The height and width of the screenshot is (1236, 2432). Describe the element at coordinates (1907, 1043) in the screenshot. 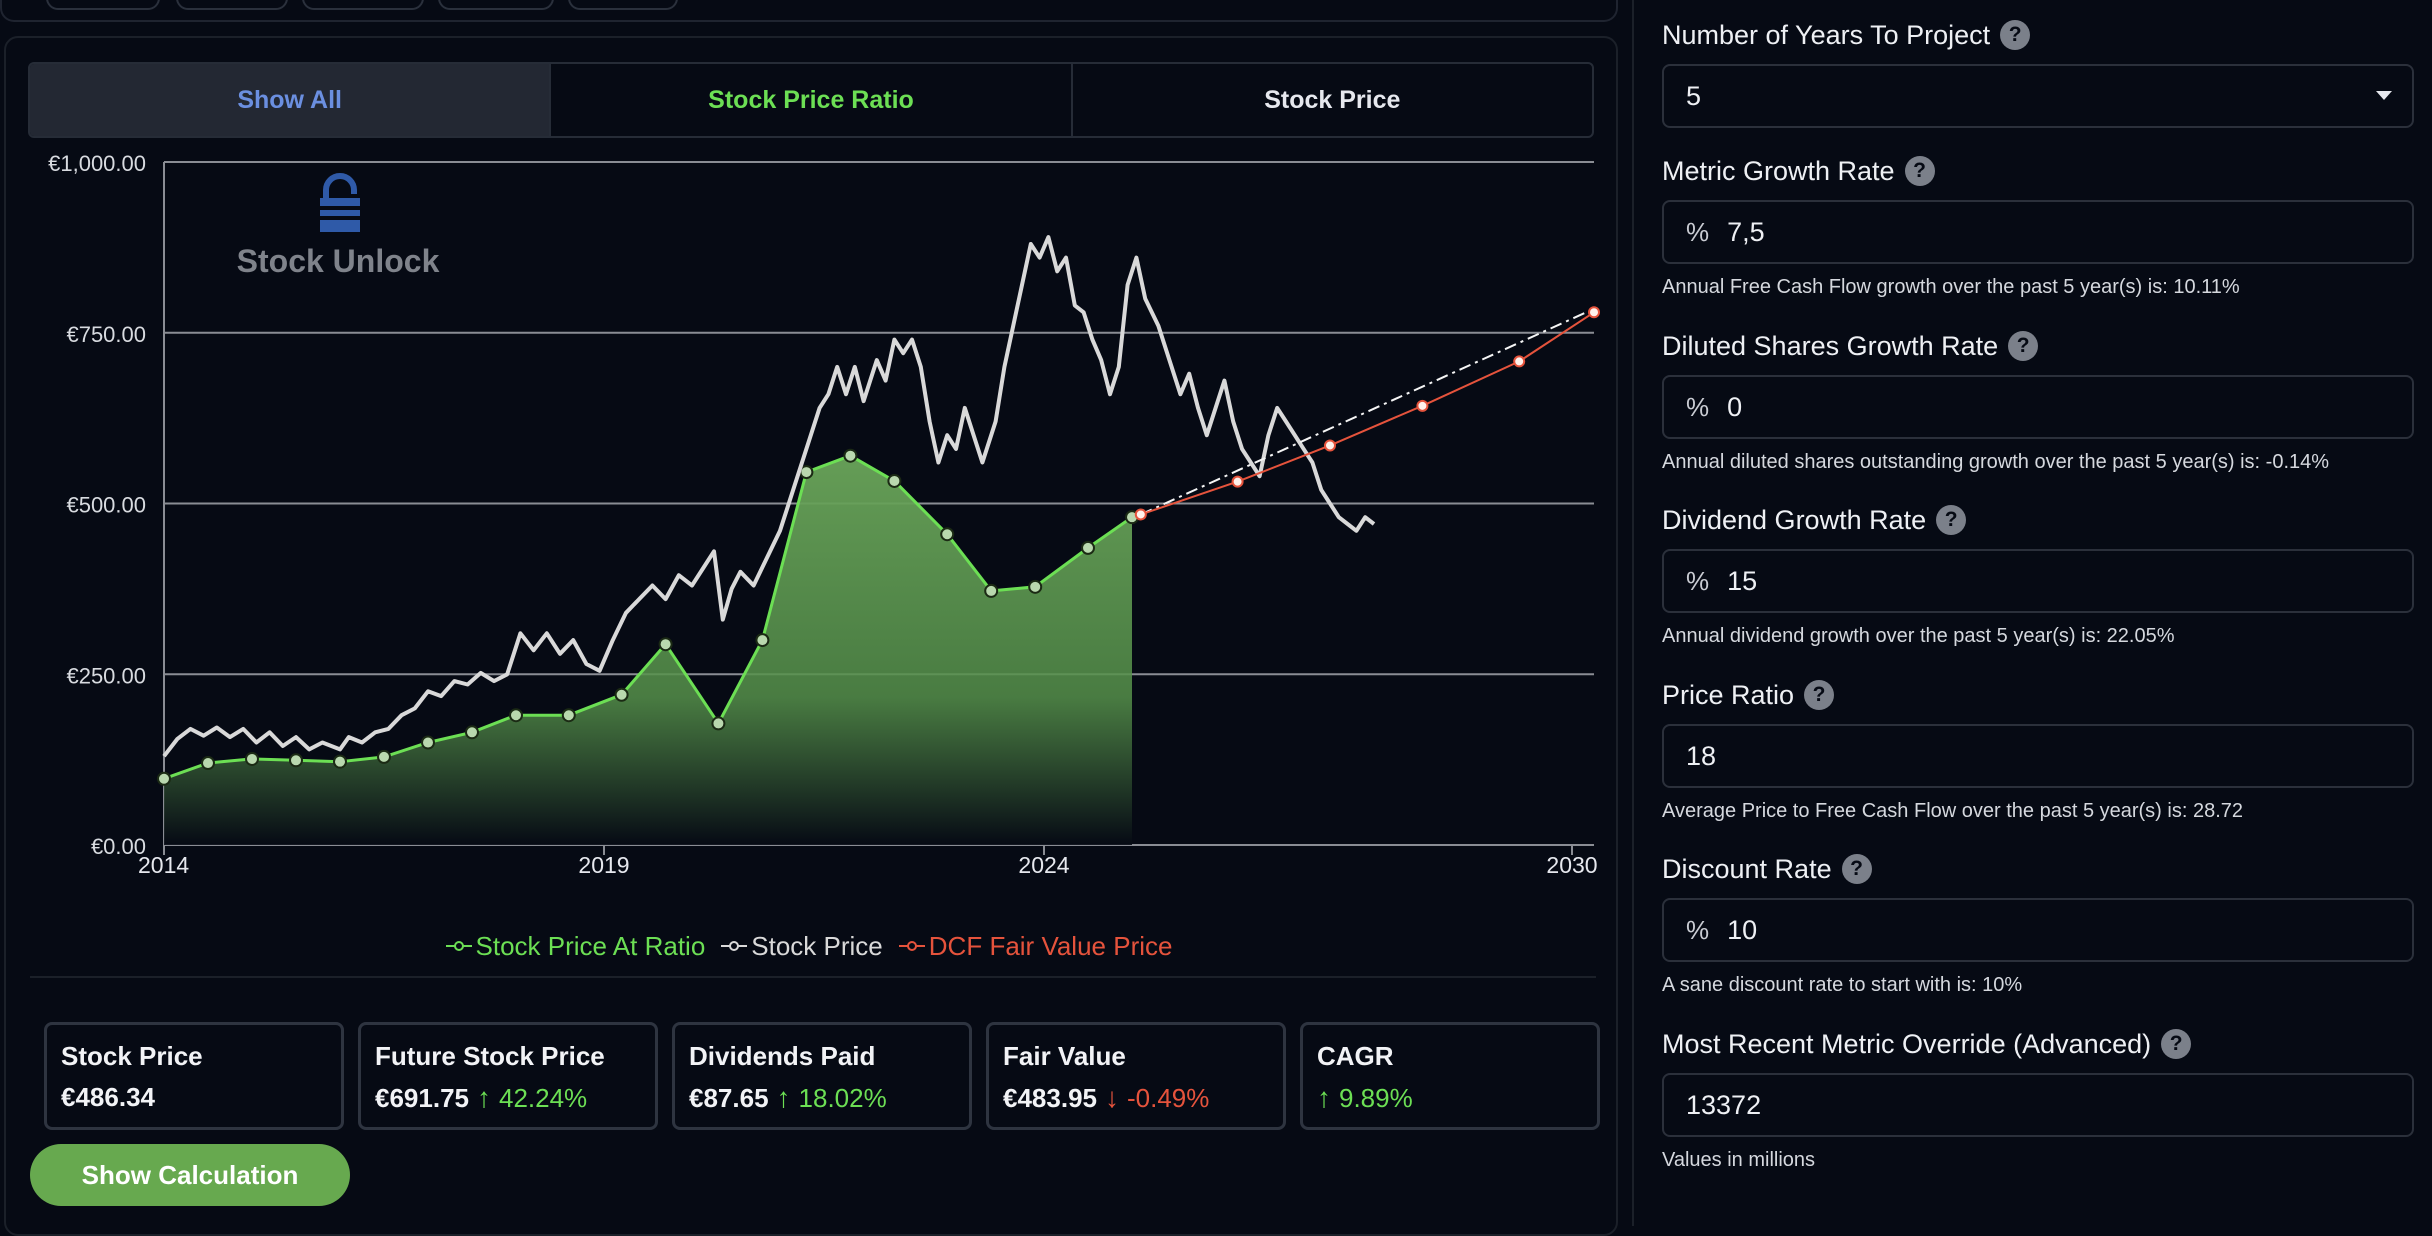

I see `field-label: Most Recent Metric Override (Advanced)` at that location.